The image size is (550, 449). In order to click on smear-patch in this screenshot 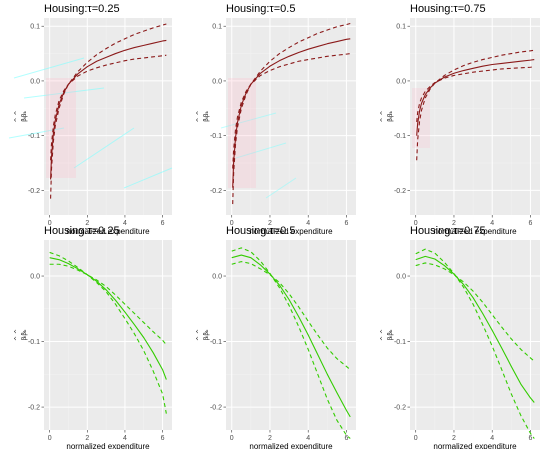, I will do `click(61, 128)`.